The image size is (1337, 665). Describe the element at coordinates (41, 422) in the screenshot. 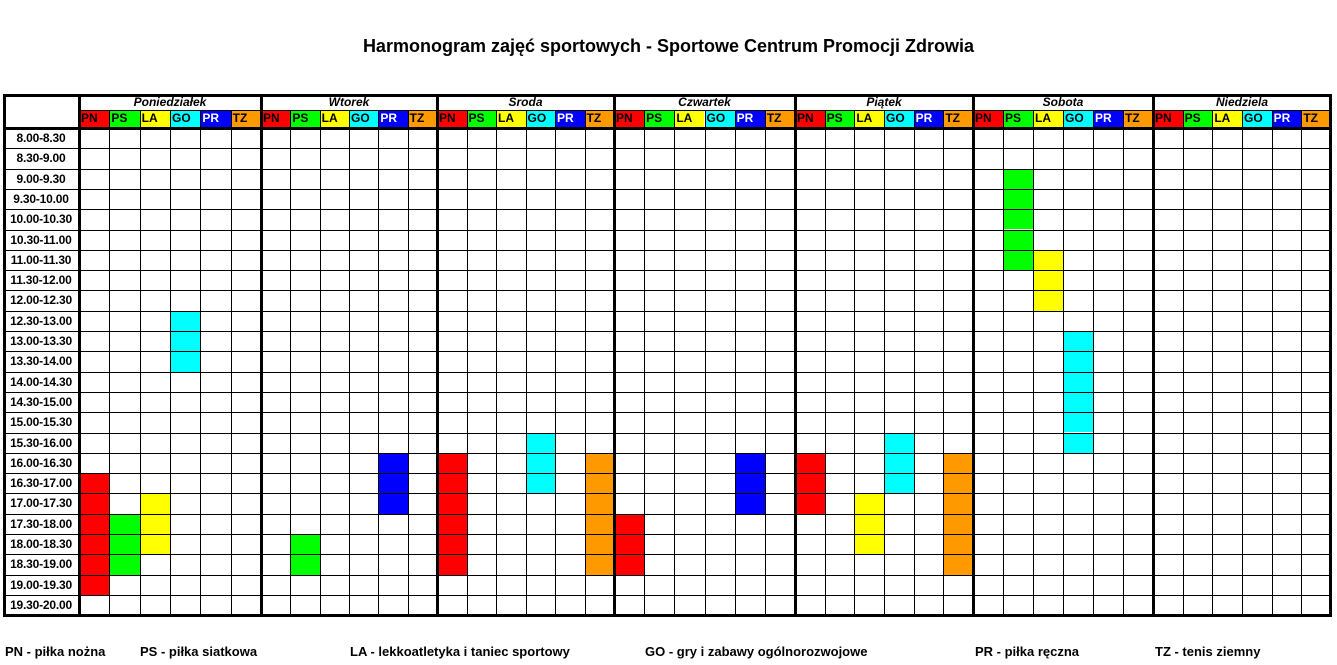

I see `time-slot-label: 15.00-15.30` at that location.